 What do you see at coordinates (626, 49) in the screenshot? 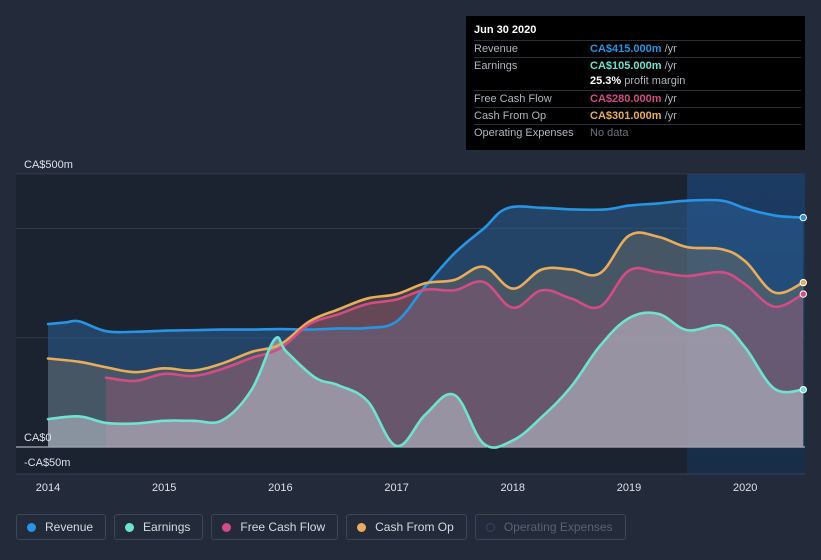
I see `tooltip-value: CA$415.000m` at bounding box center [626, 49].